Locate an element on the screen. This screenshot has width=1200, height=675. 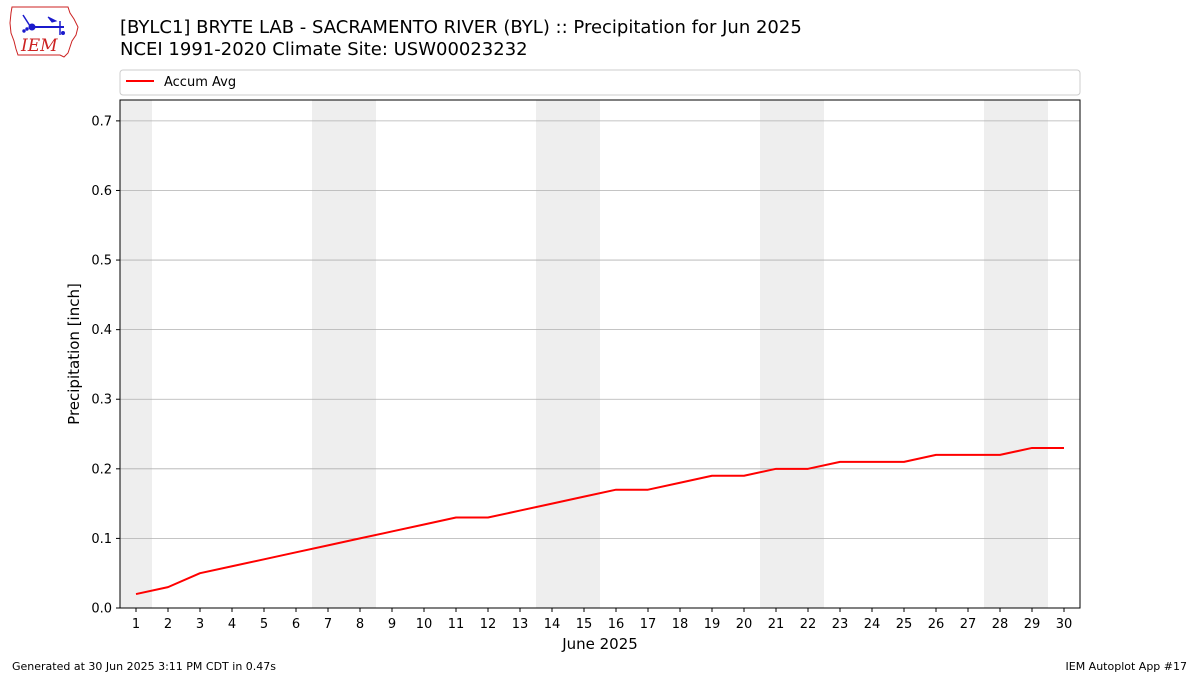
x-tick-label: 24 is located at coordinates (872, 624).